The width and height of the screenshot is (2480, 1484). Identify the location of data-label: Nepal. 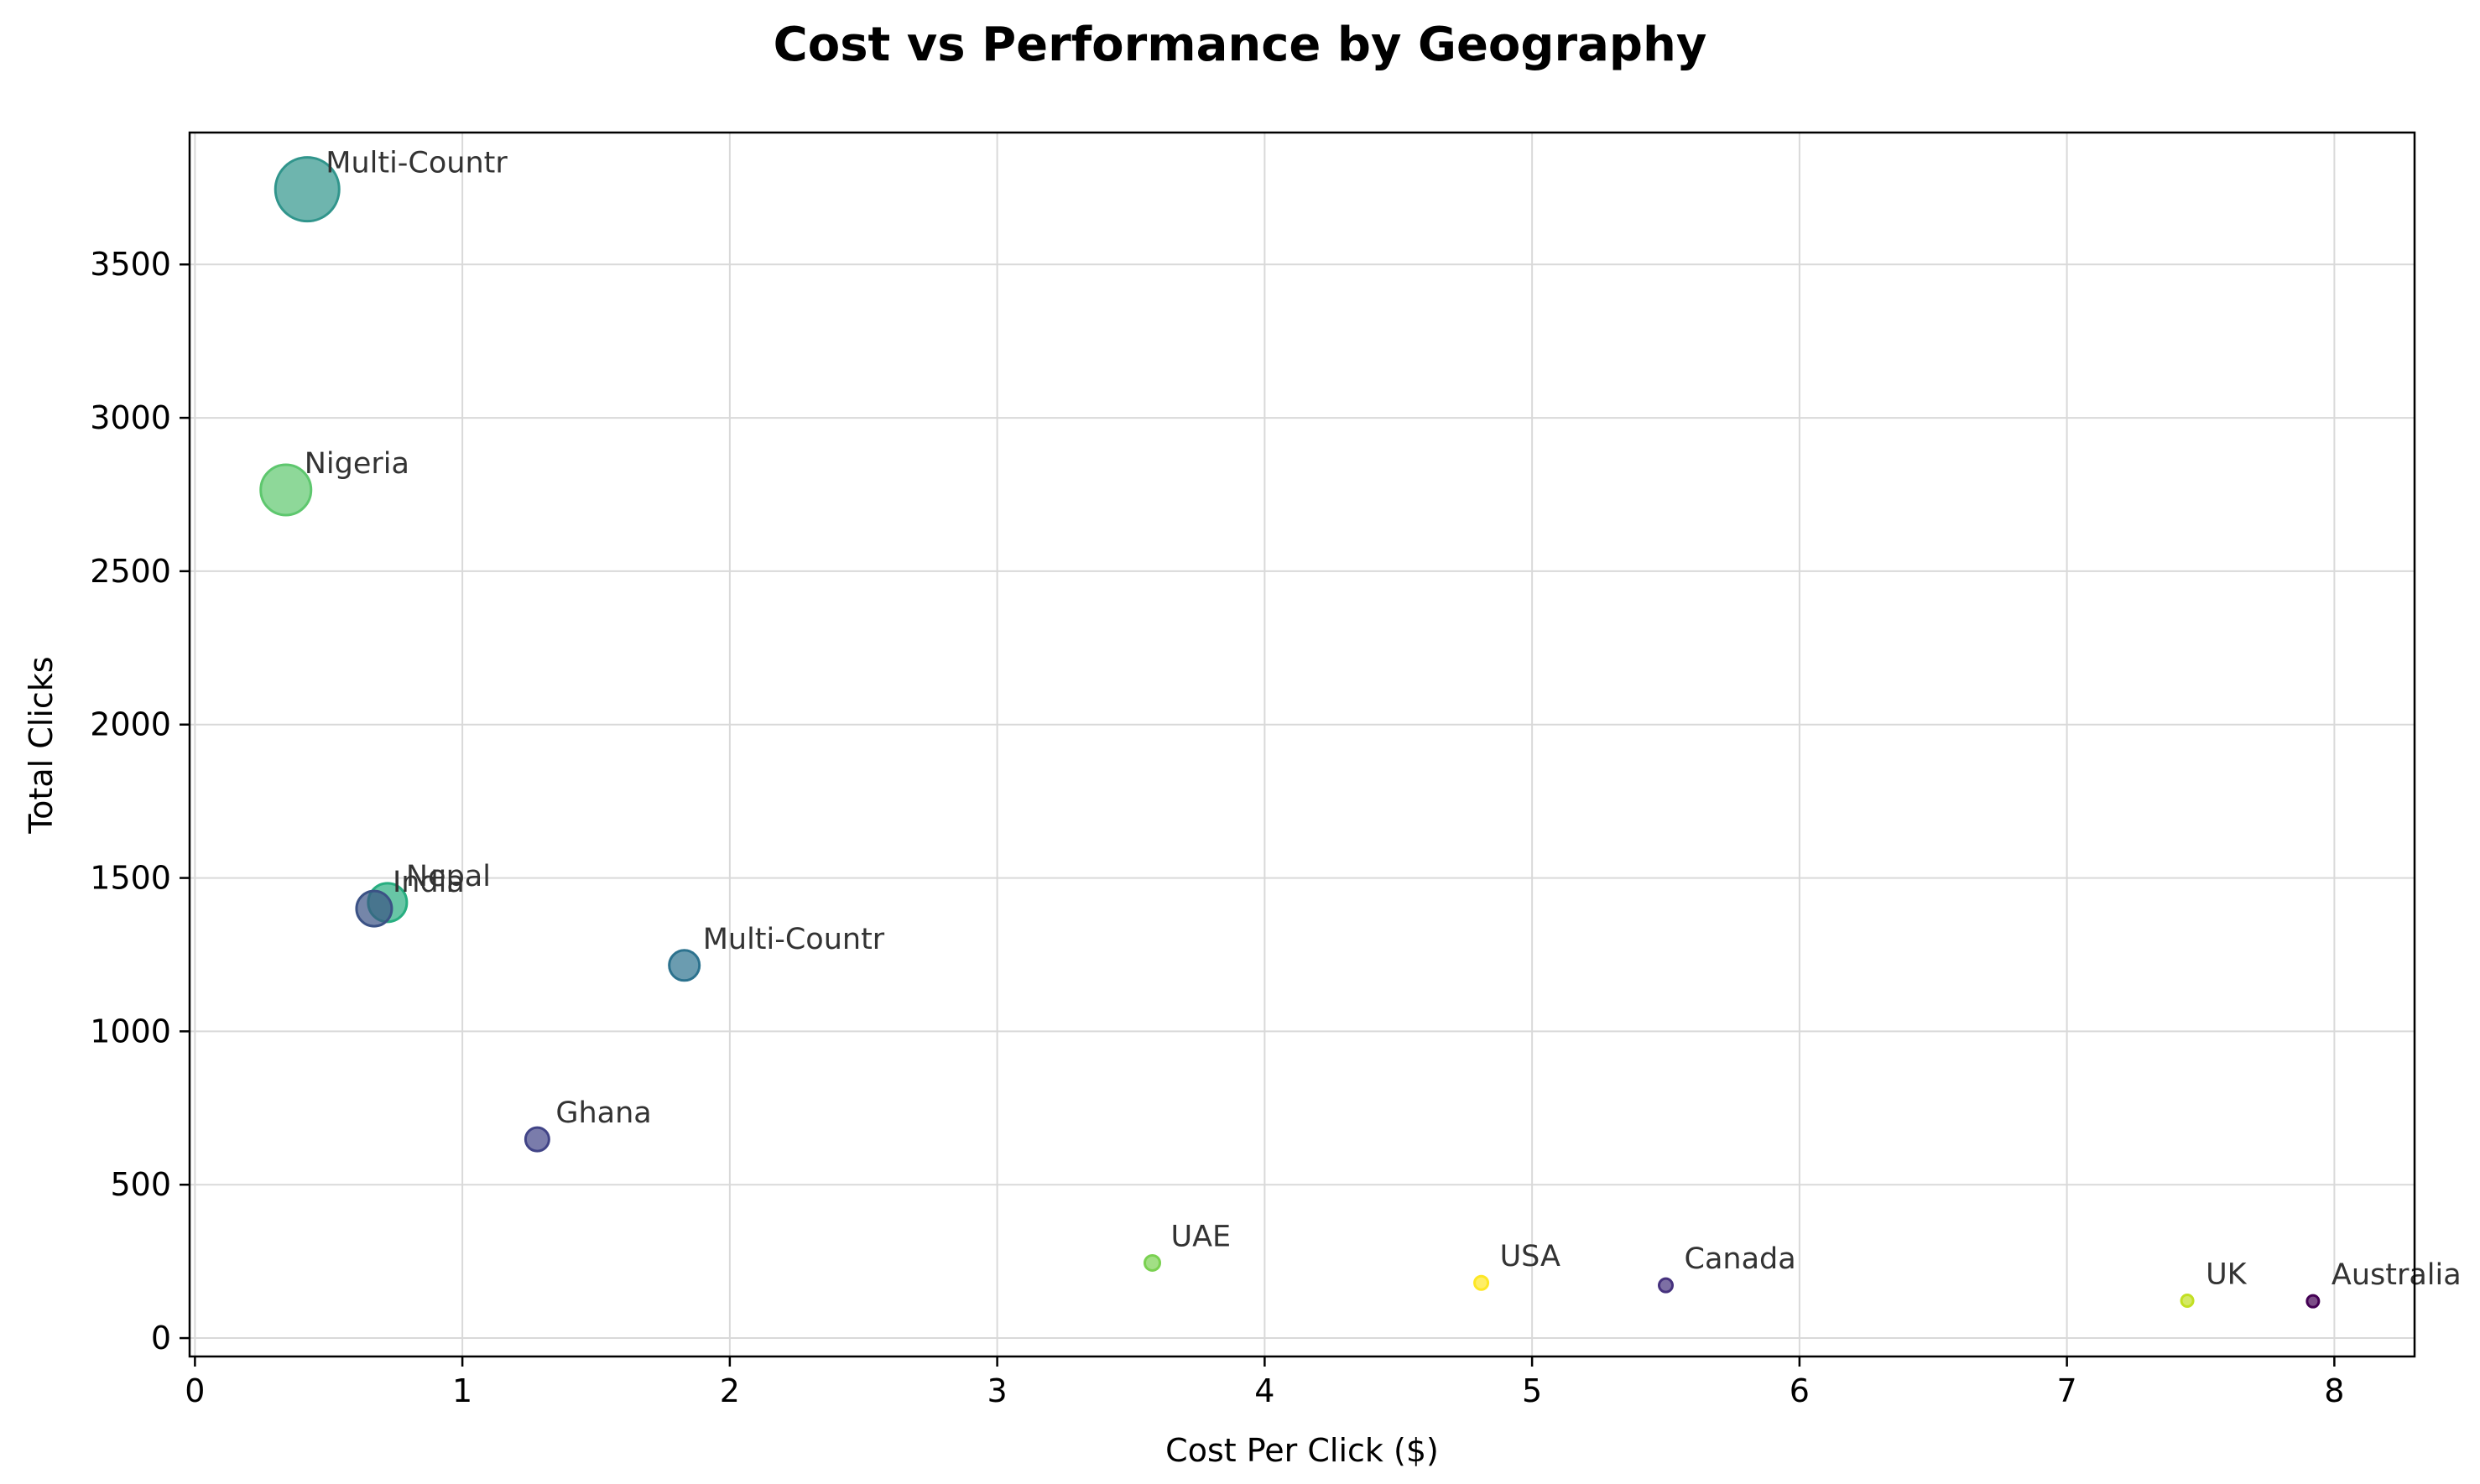
(448, 876).